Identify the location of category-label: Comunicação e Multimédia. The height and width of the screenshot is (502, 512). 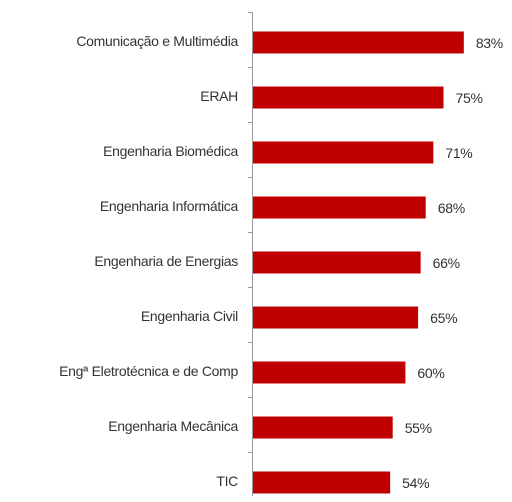
(157, 41).